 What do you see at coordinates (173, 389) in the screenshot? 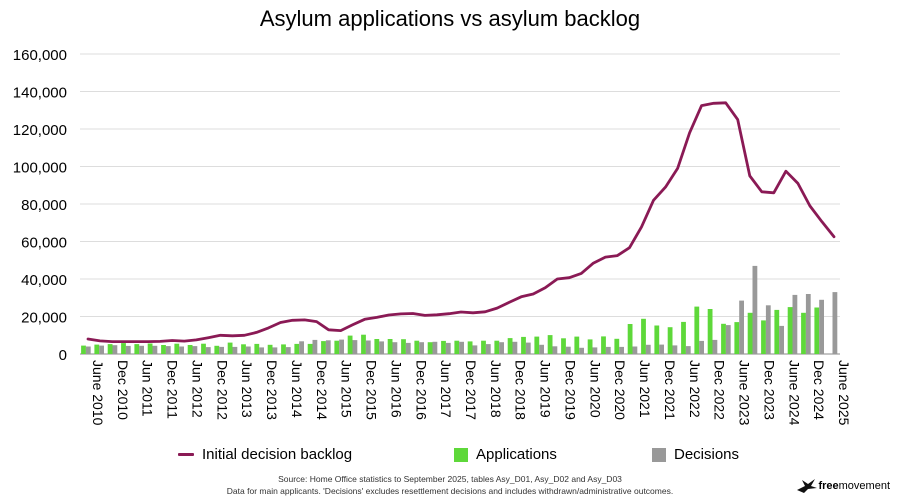
I see `x-tick-label: Dec 2011` at bounding box center [173, 389].